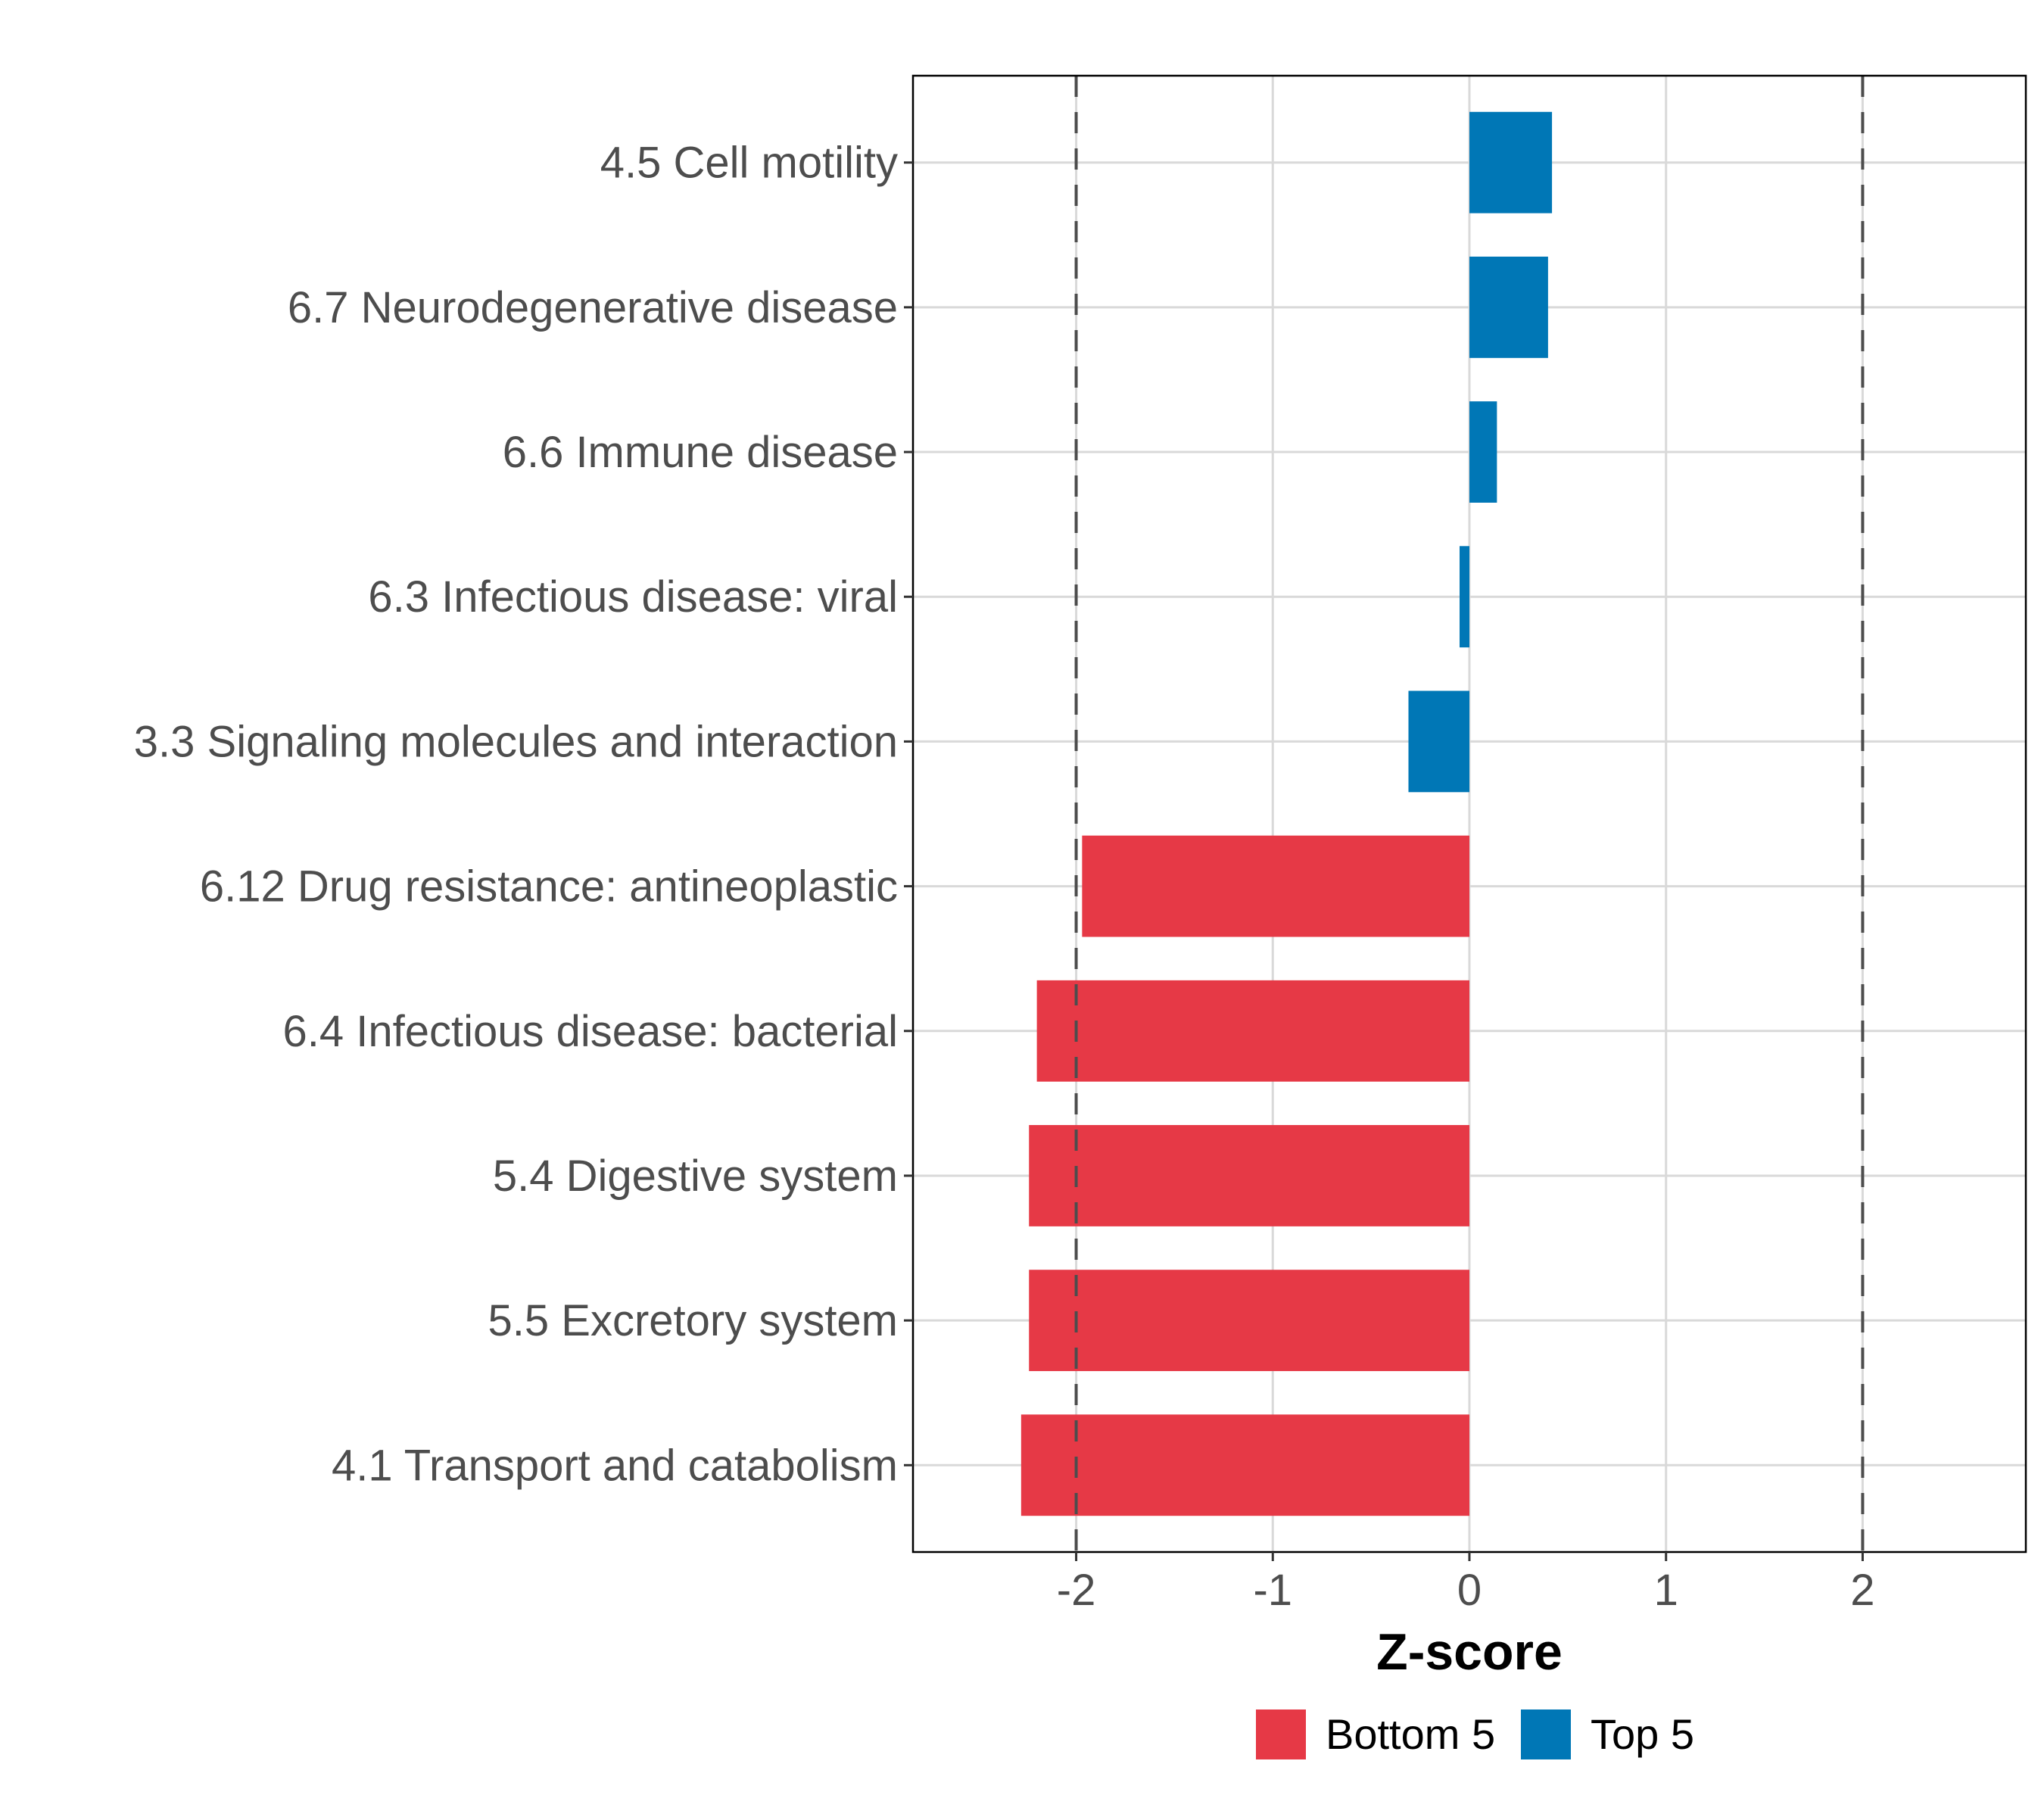  Describe the element at coordinates (590, 1031) in the screenshot. I see `y-tick-label: 6.4 Infectious disease: bacterial` at that location.